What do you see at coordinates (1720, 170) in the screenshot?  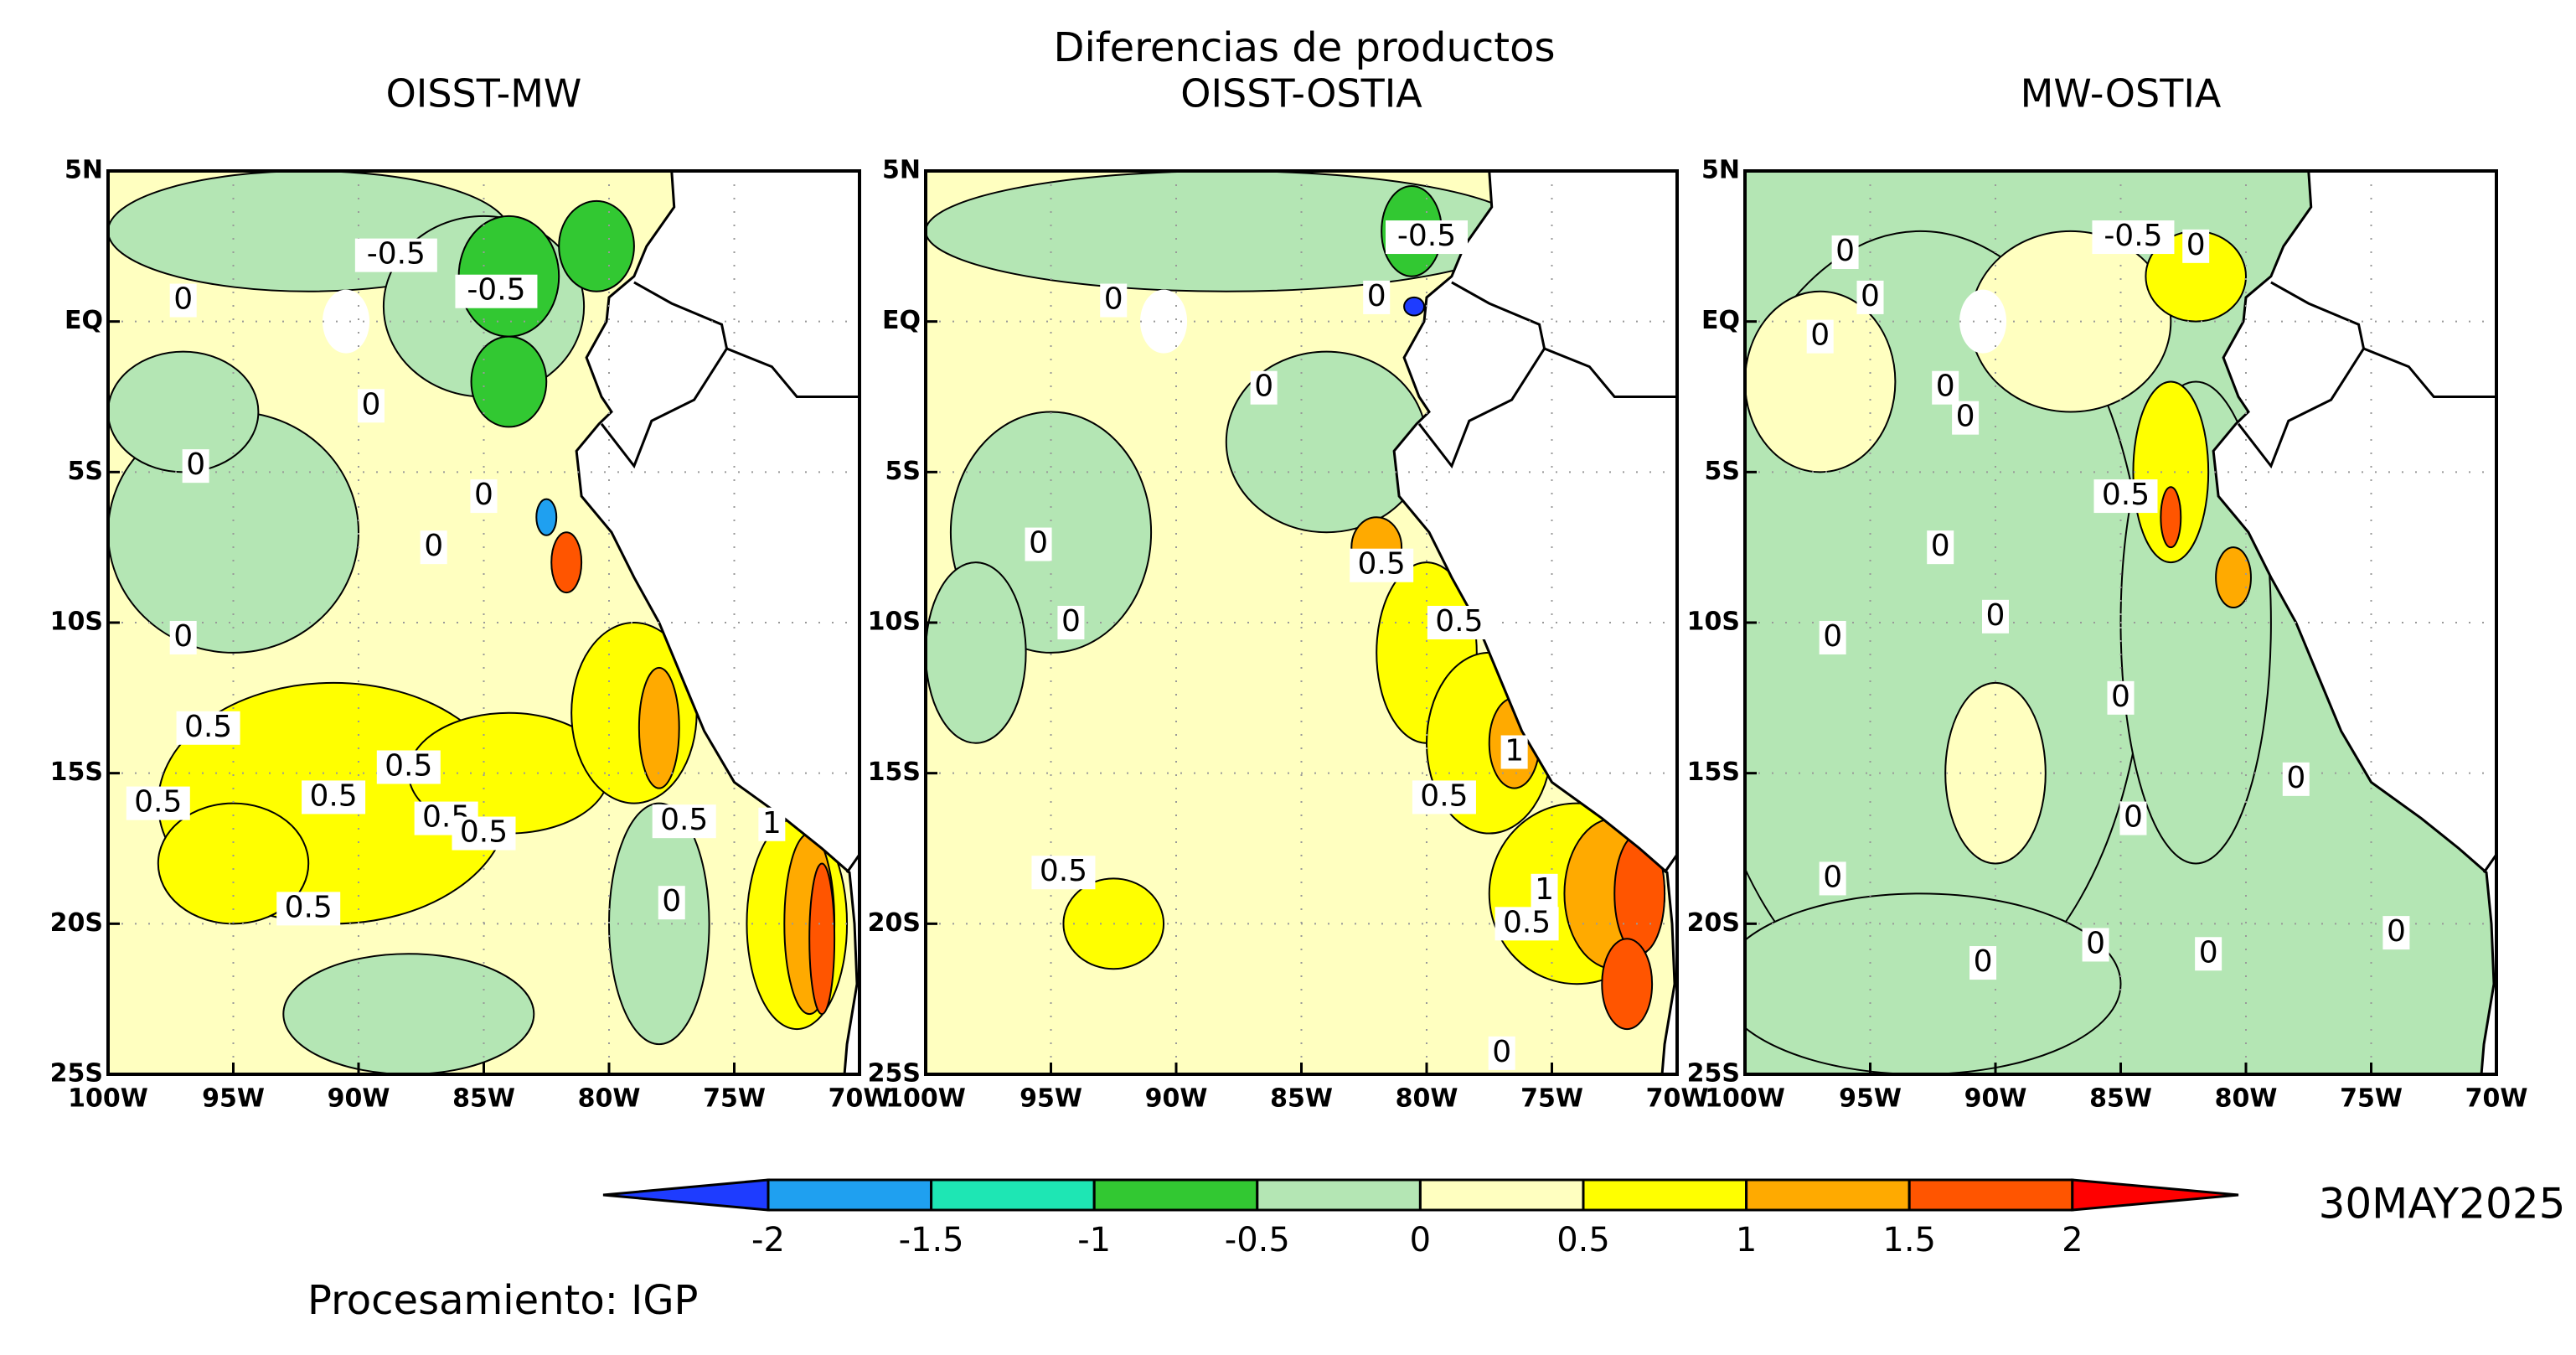 I see `lat-label: 5N` at bounding box center [1720, 170].